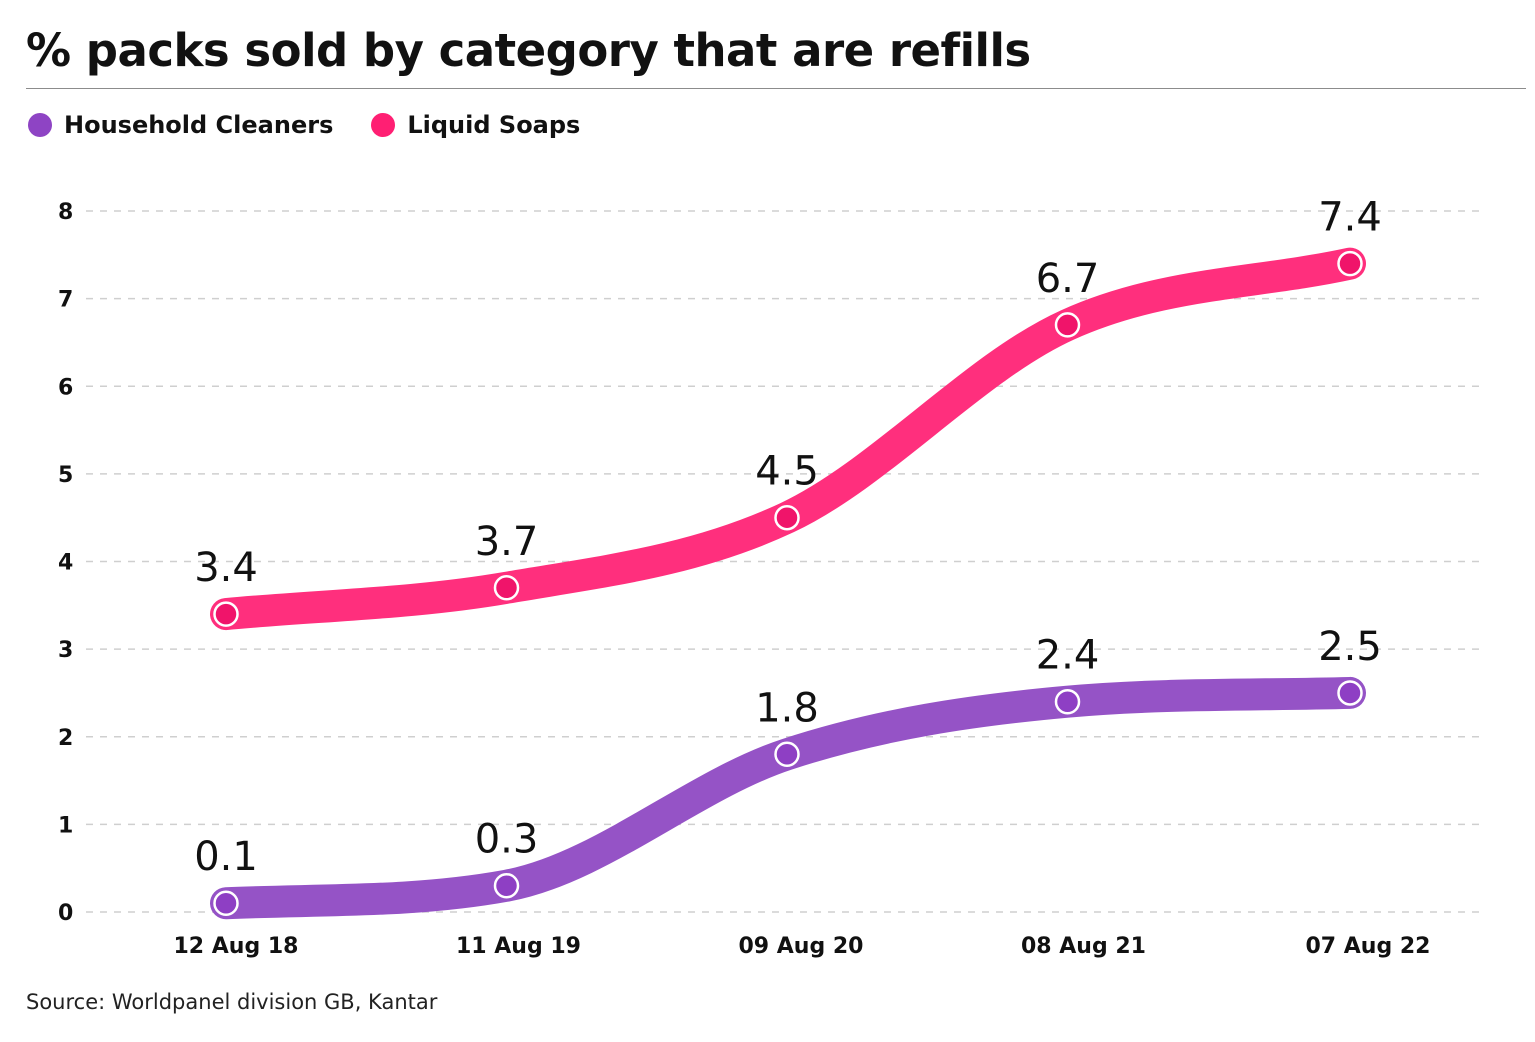 The image size is (1535, 1042). I want to click on x-tick-label-11-aug-19: 11 Aug 19, so click(518, 946).